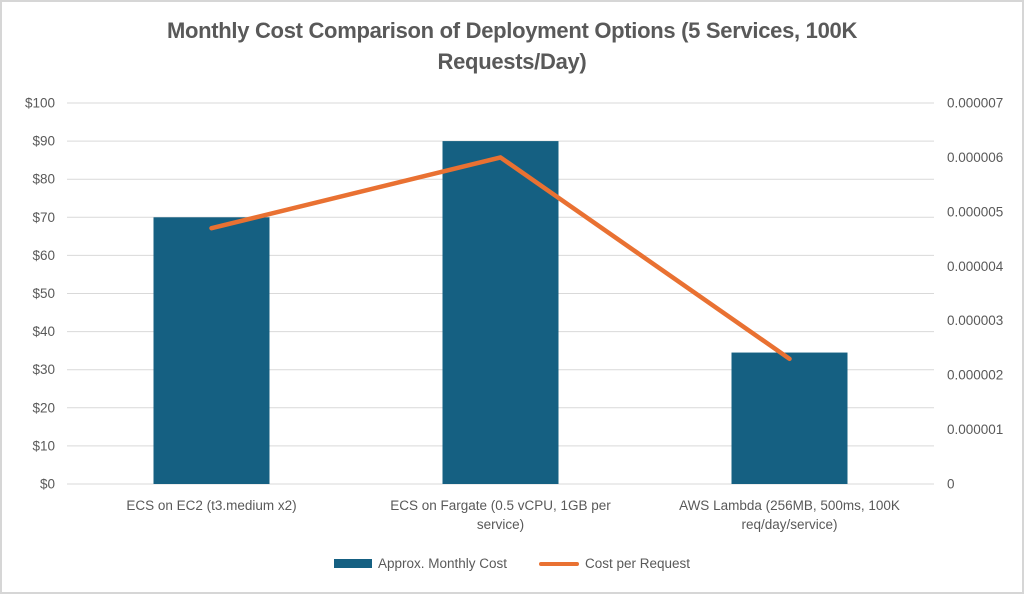 The height and width of the screenshot is (594, 1024). Describe the element at coordinates (47, 484) in the screenshot. I see `left-axis-tick-label: $0` at that location.